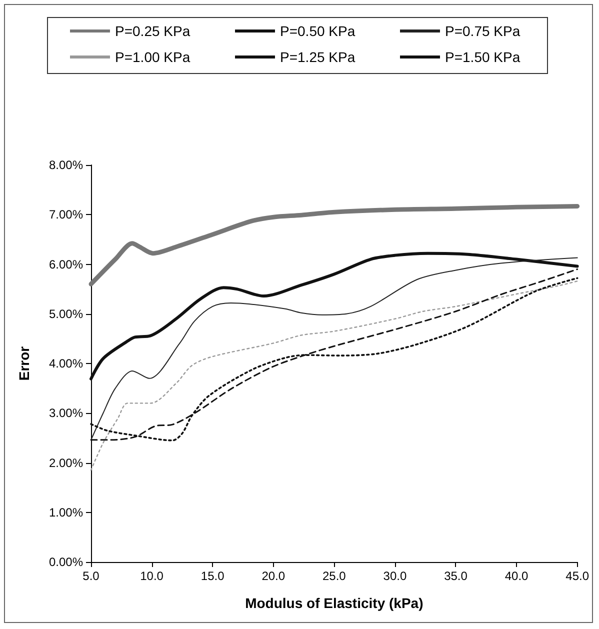 Image resolution: width=599 pixels, height=629 pixels. I want to click on x-tick-label: 5.0, so click(91, 576).